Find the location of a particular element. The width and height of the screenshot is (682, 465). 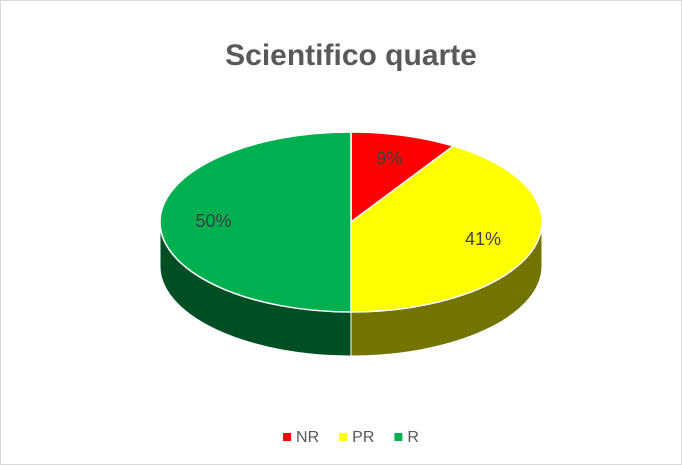

data-label: 9% is located at coordinates (389, 159).